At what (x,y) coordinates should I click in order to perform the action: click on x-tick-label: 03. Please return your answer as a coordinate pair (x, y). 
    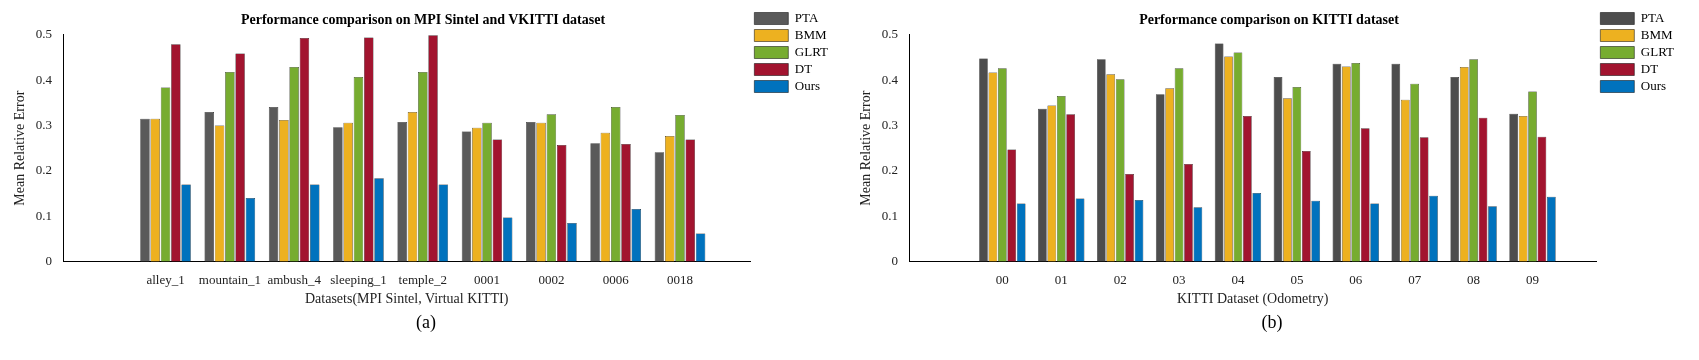
    Looking at the image, I should click on (1179, 279).